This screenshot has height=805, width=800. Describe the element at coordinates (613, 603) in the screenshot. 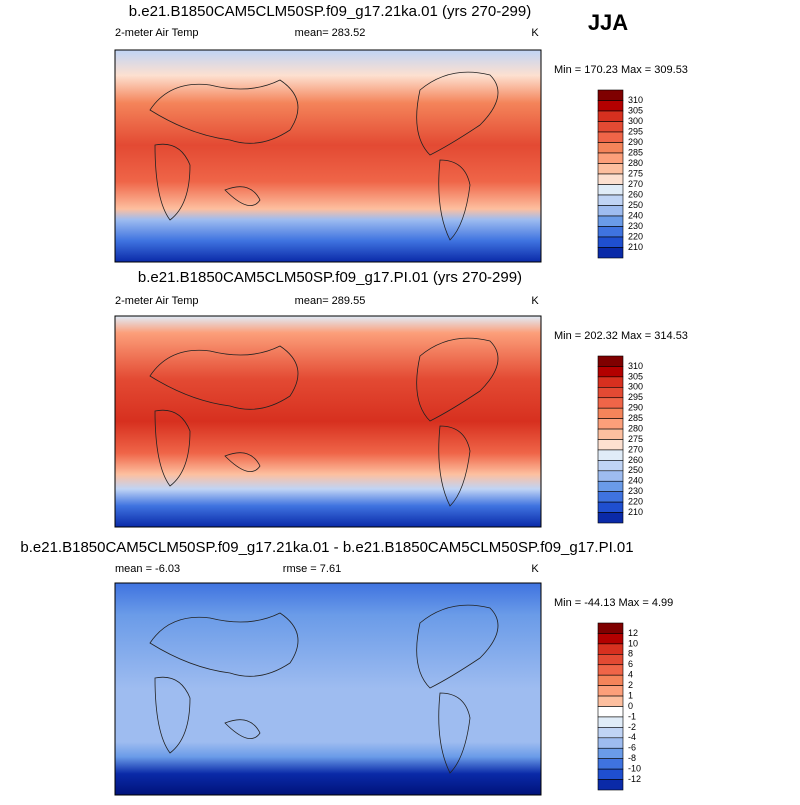

I see `min-max-label: Min = -44.13 Max = 4.99` at that location.